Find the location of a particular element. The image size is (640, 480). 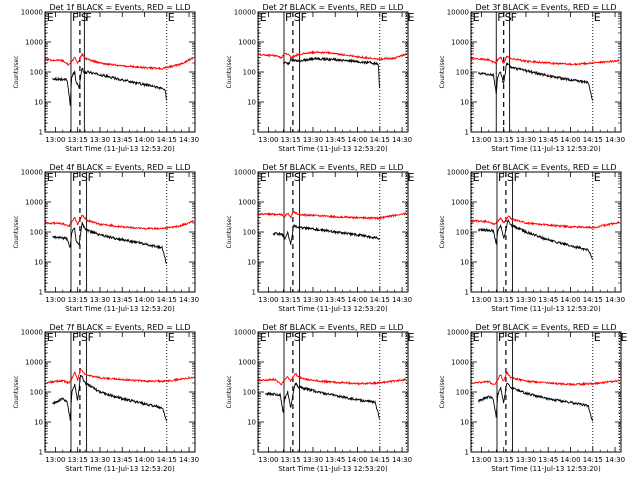

chart-title: Det 3f BLACK = Events, RED = LLD is located at coordinates (545, 7).